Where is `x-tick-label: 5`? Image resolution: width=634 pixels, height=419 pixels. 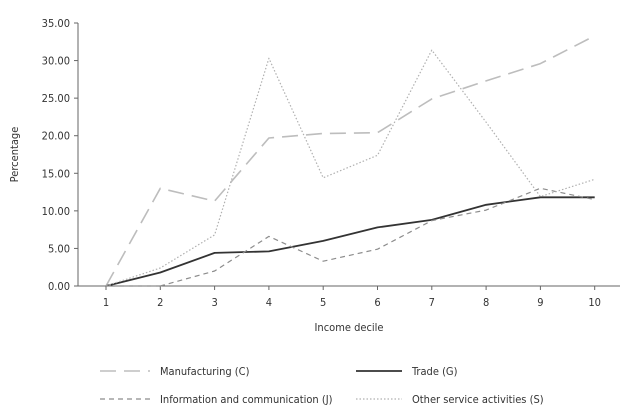 x-tick-label: 5 is located at coordinates (323, 302).